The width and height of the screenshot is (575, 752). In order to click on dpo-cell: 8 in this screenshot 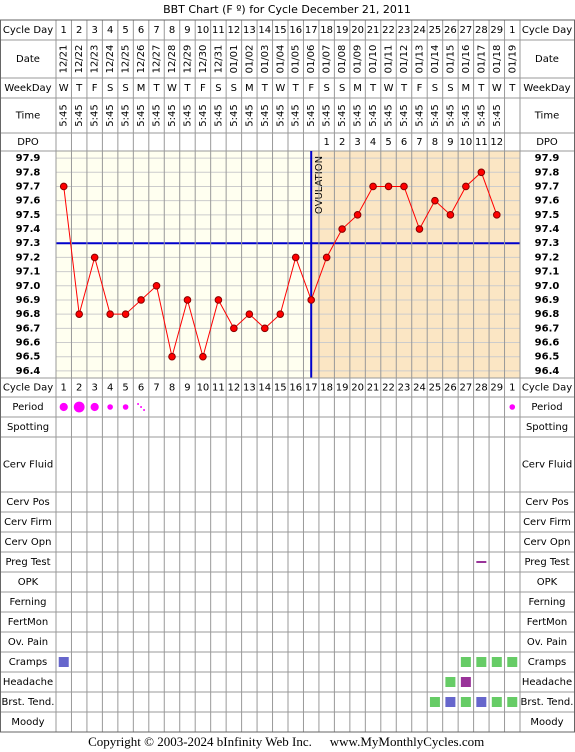, I will do `click(435, 142)`.